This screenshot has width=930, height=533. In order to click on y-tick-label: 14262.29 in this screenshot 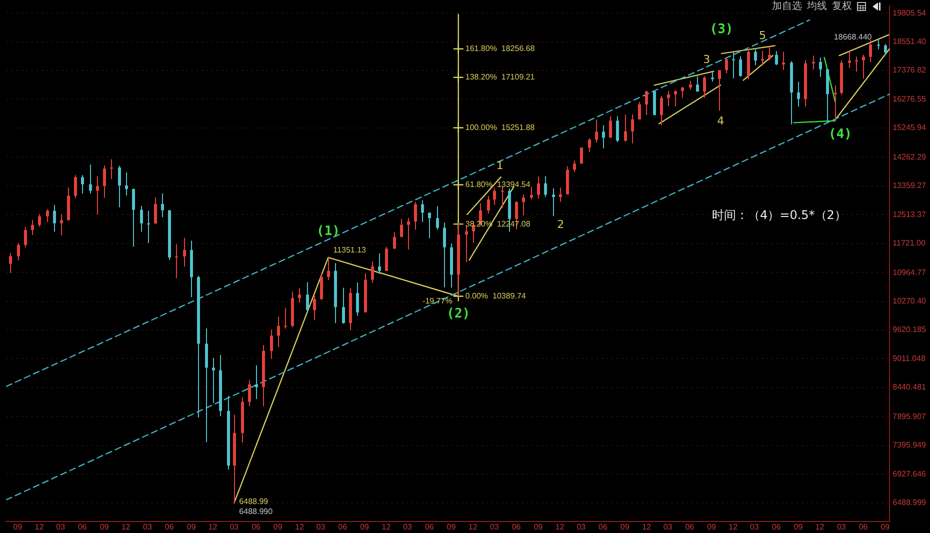, I will do `click(909, 157)`.